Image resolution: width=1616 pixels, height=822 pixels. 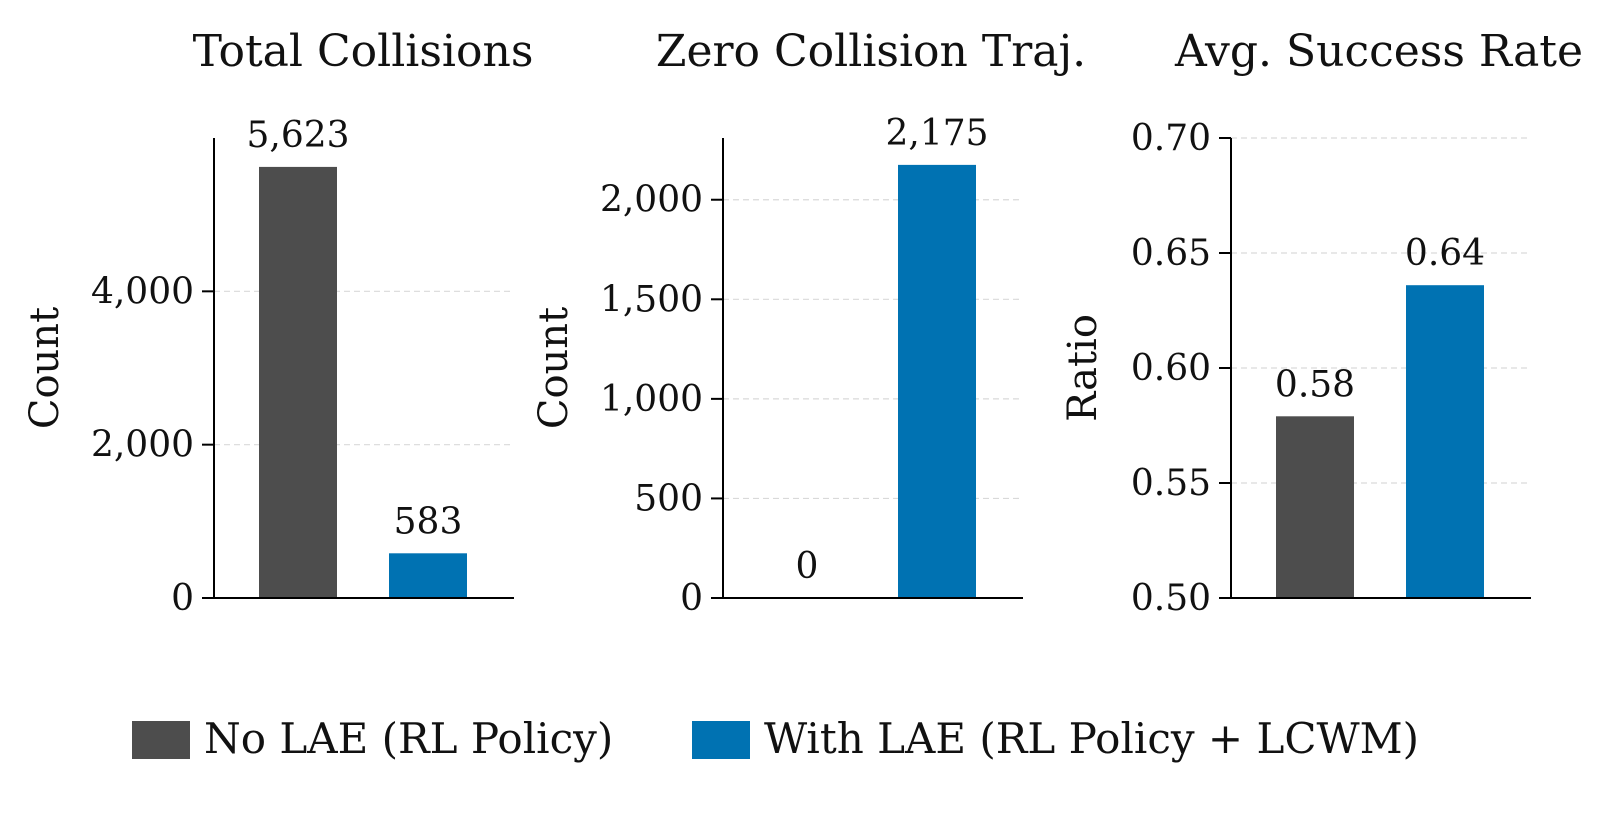 I want to click on chart-title: Avg. Success Rate, so click(x=1378, y=51).